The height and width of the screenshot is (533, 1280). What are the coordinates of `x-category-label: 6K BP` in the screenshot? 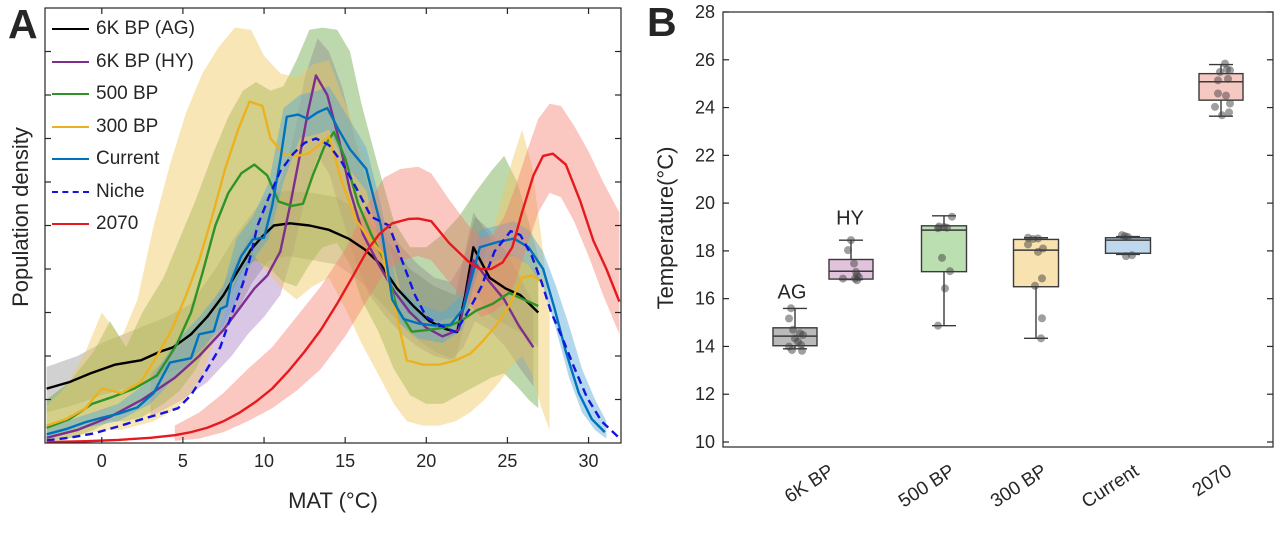 It's located at (809, 484).